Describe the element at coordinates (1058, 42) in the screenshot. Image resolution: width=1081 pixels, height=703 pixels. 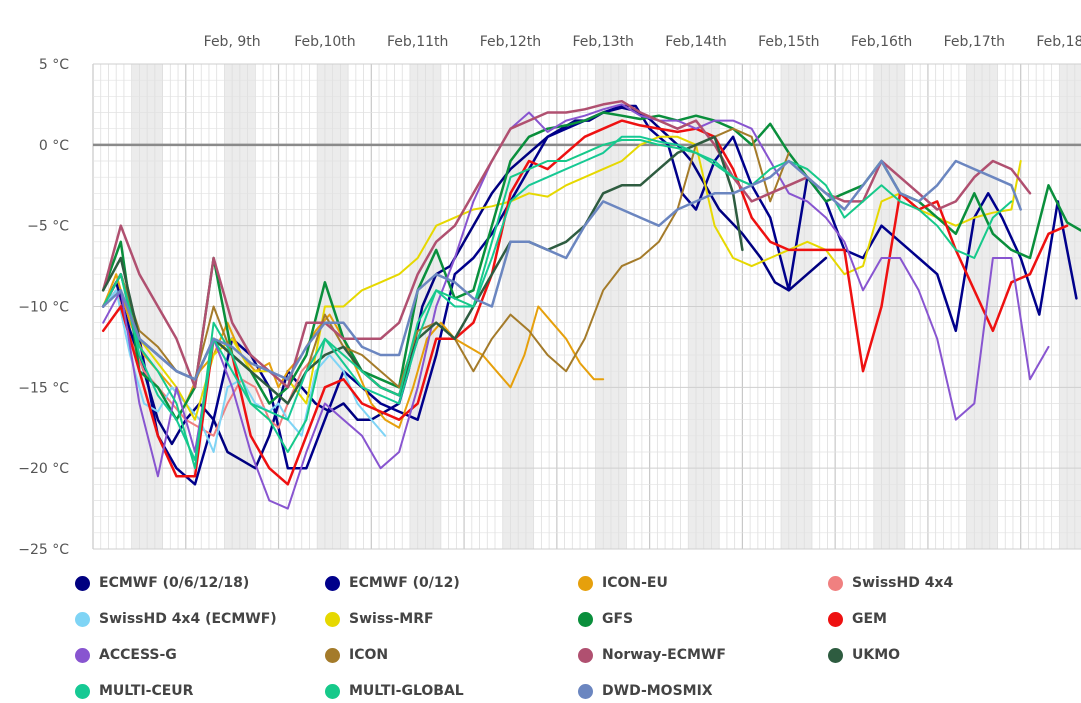
I see `date-label-9: Feb,18th` at that location.